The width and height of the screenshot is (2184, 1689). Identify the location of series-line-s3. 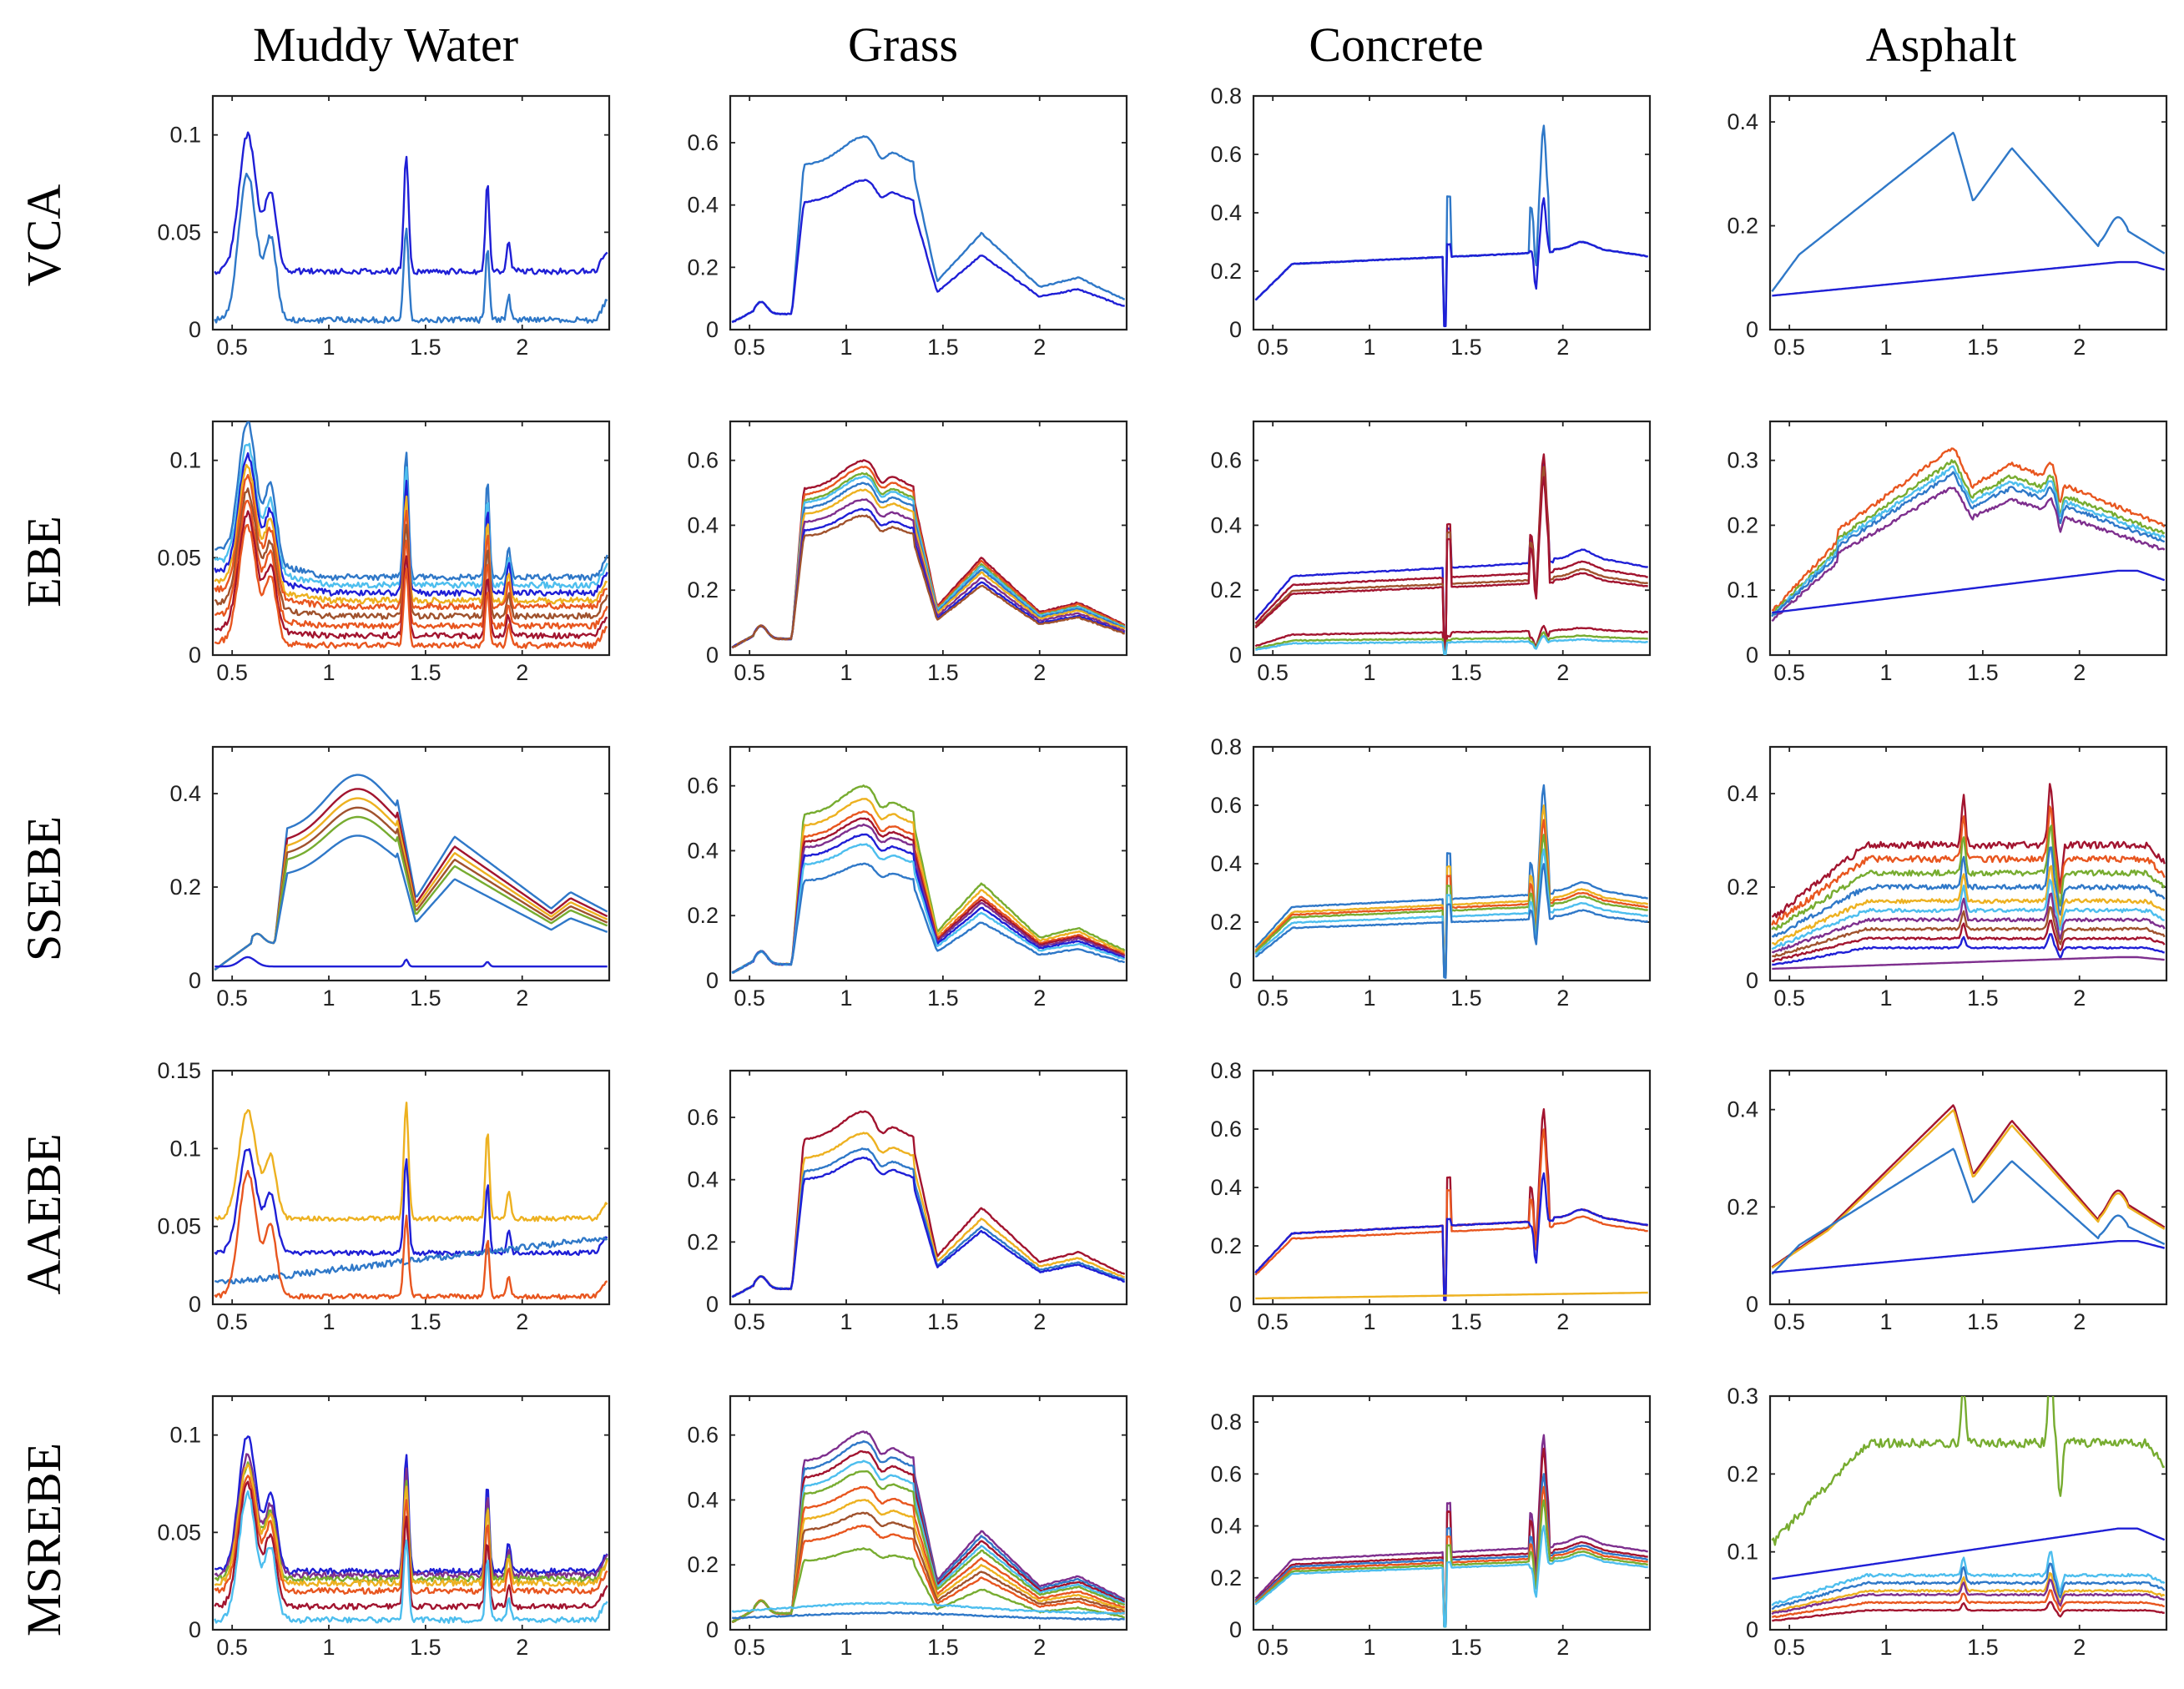
(1968, 1211).